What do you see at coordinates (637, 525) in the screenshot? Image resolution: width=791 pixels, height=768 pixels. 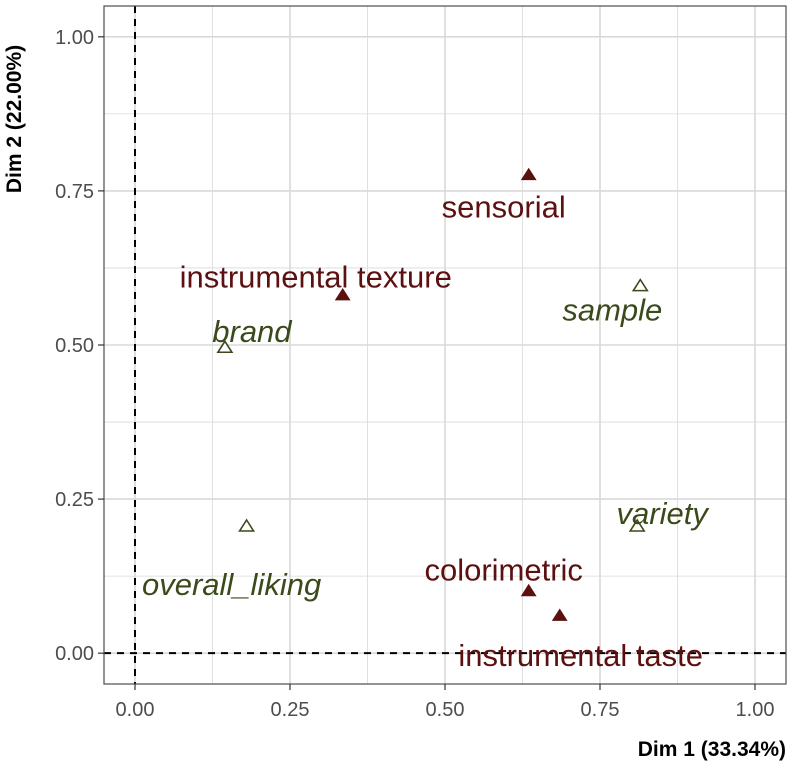 I see `point-variety` at bounding box center [637, 525].